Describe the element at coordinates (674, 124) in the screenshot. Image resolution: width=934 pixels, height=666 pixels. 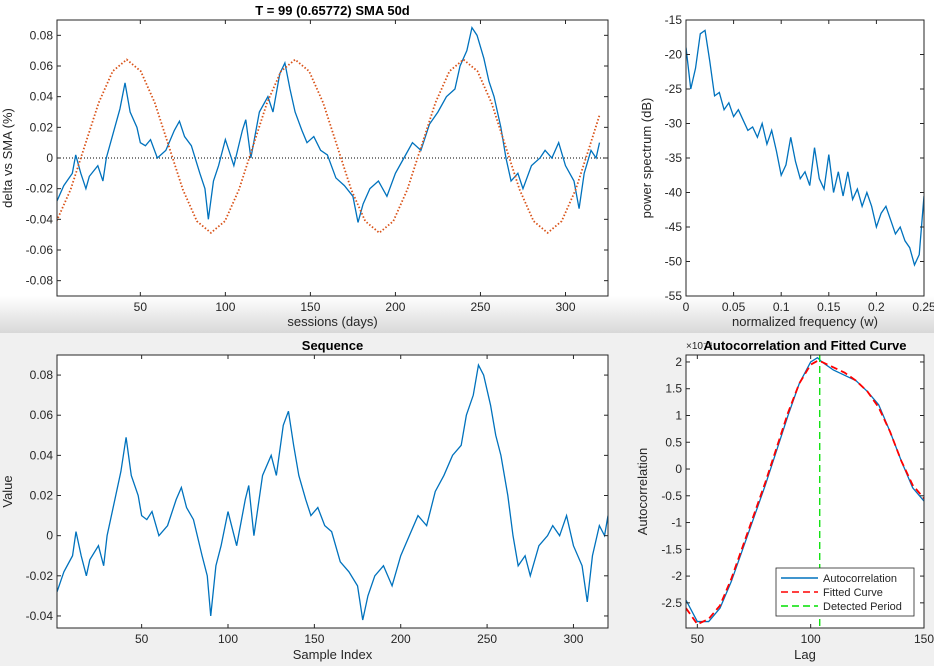
I see `y-tick-label: -30` at that location.